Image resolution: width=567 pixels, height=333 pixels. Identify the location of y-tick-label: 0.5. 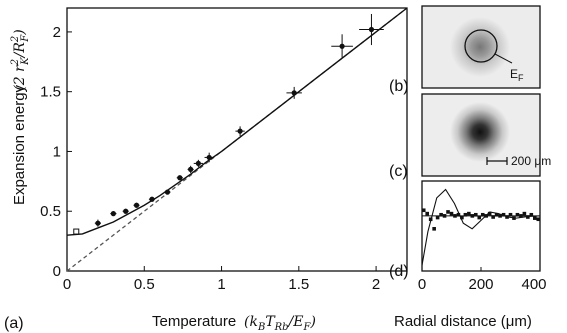
(50, 211).